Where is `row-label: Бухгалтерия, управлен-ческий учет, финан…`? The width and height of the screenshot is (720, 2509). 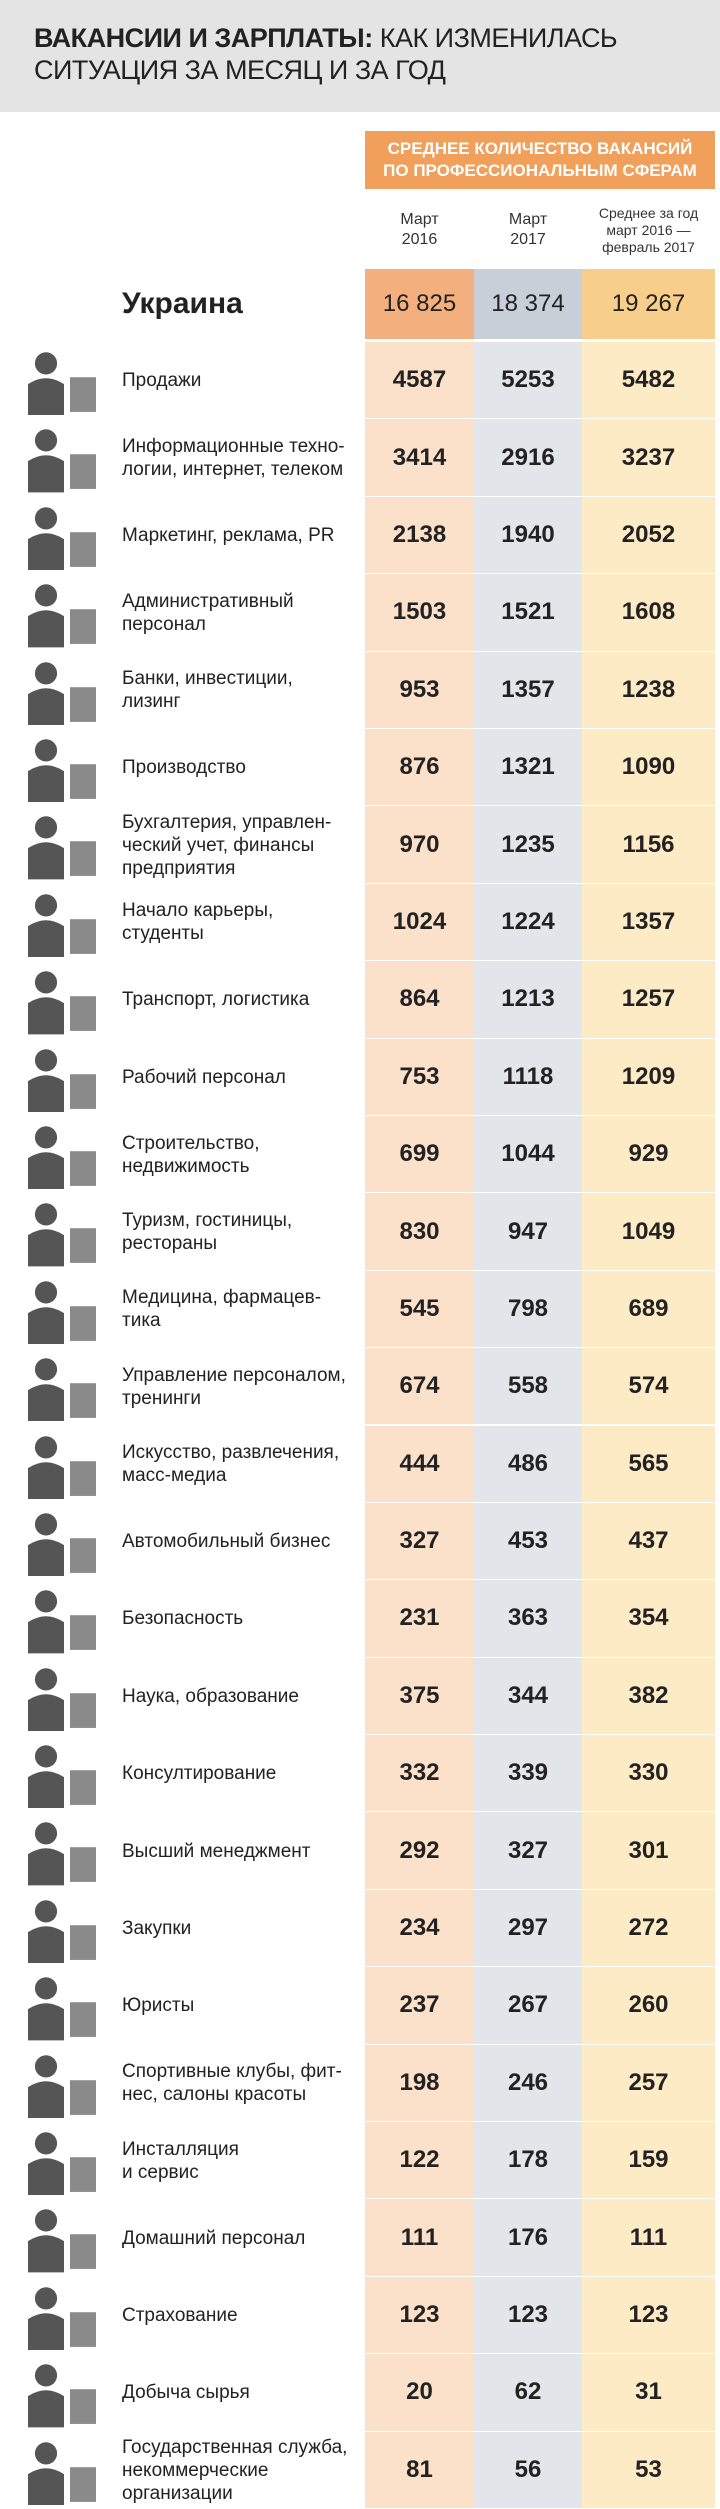 row-label: Бухгалтерия, управлен-ческий учет, финан… is located at coordinates (242, 844).